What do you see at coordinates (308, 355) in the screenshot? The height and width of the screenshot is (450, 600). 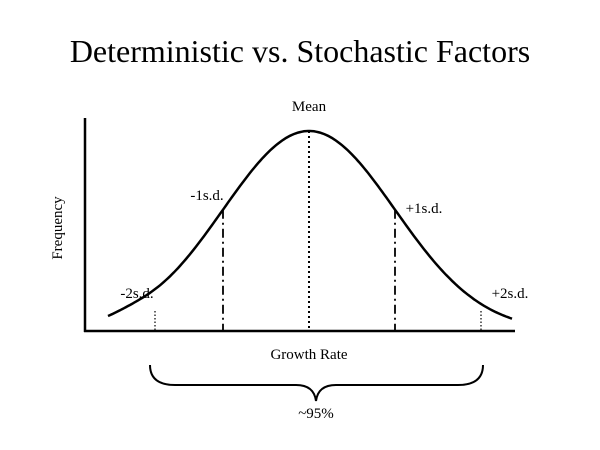 I see `x-axis-label: Growth Rate` at bounding box center [308, 355].